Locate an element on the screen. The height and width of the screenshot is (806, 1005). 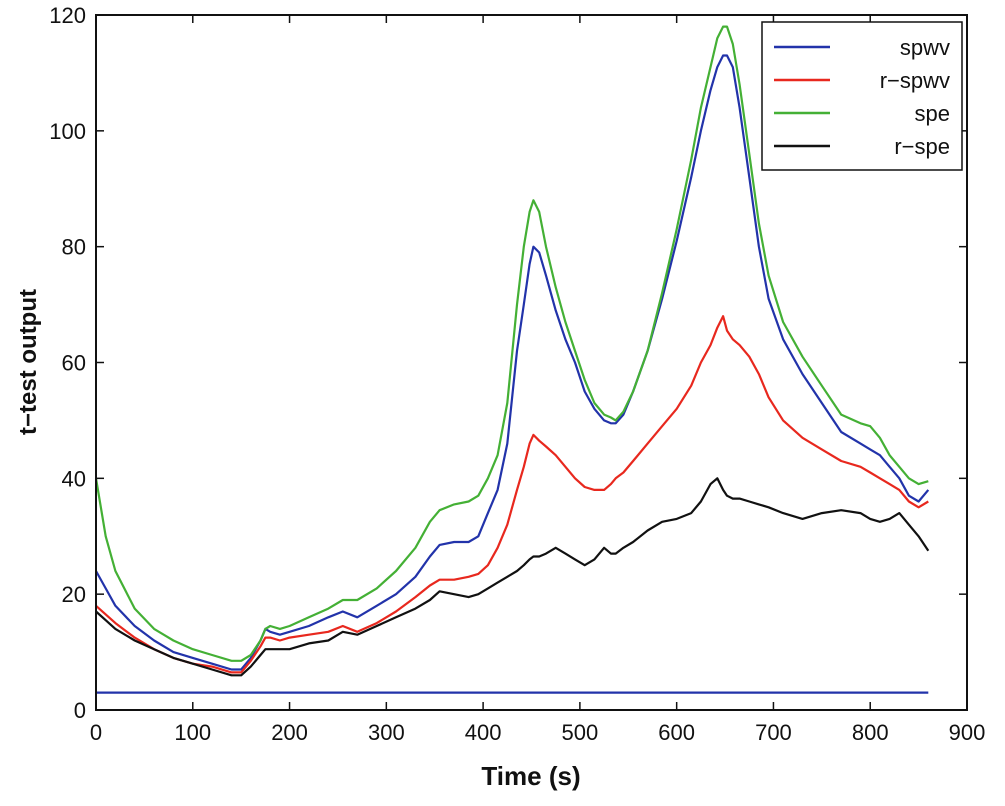
y-axis-label: t−test output is located at coordinates (28, 362).